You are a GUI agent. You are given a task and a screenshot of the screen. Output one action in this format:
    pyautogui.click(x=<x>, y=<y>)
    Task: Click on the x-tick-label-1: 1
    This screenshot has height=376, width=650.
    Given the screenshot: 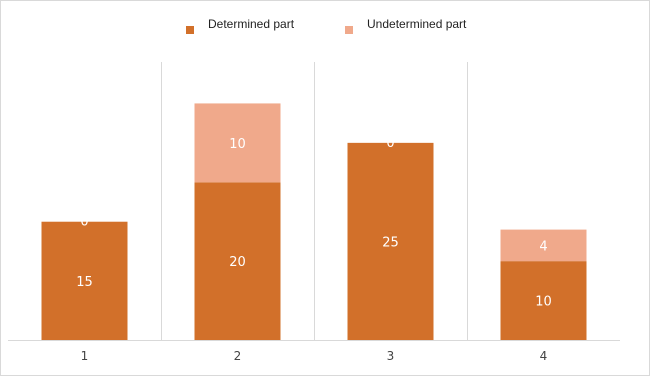 What is the action you would take?
    pyautogui.click(x=85, y=356)
    